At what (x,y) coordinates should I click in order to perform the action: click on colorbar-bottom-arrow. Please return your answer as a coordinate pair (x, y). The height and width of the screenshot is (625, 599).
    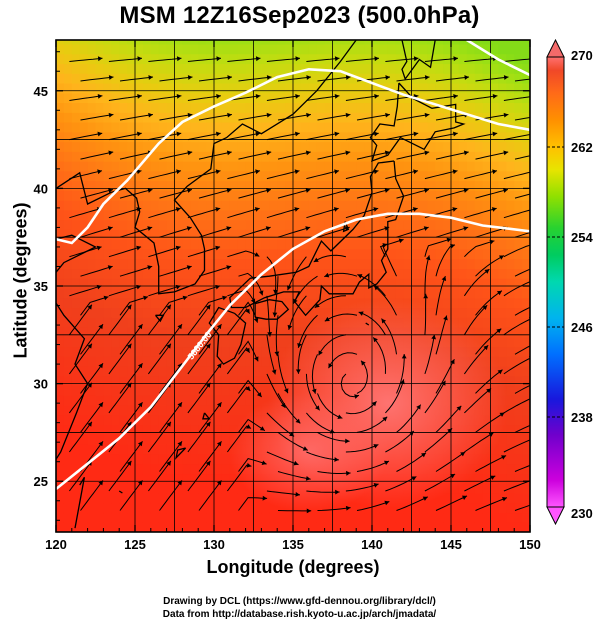
    Looking at the image, I should click on (555, 516).